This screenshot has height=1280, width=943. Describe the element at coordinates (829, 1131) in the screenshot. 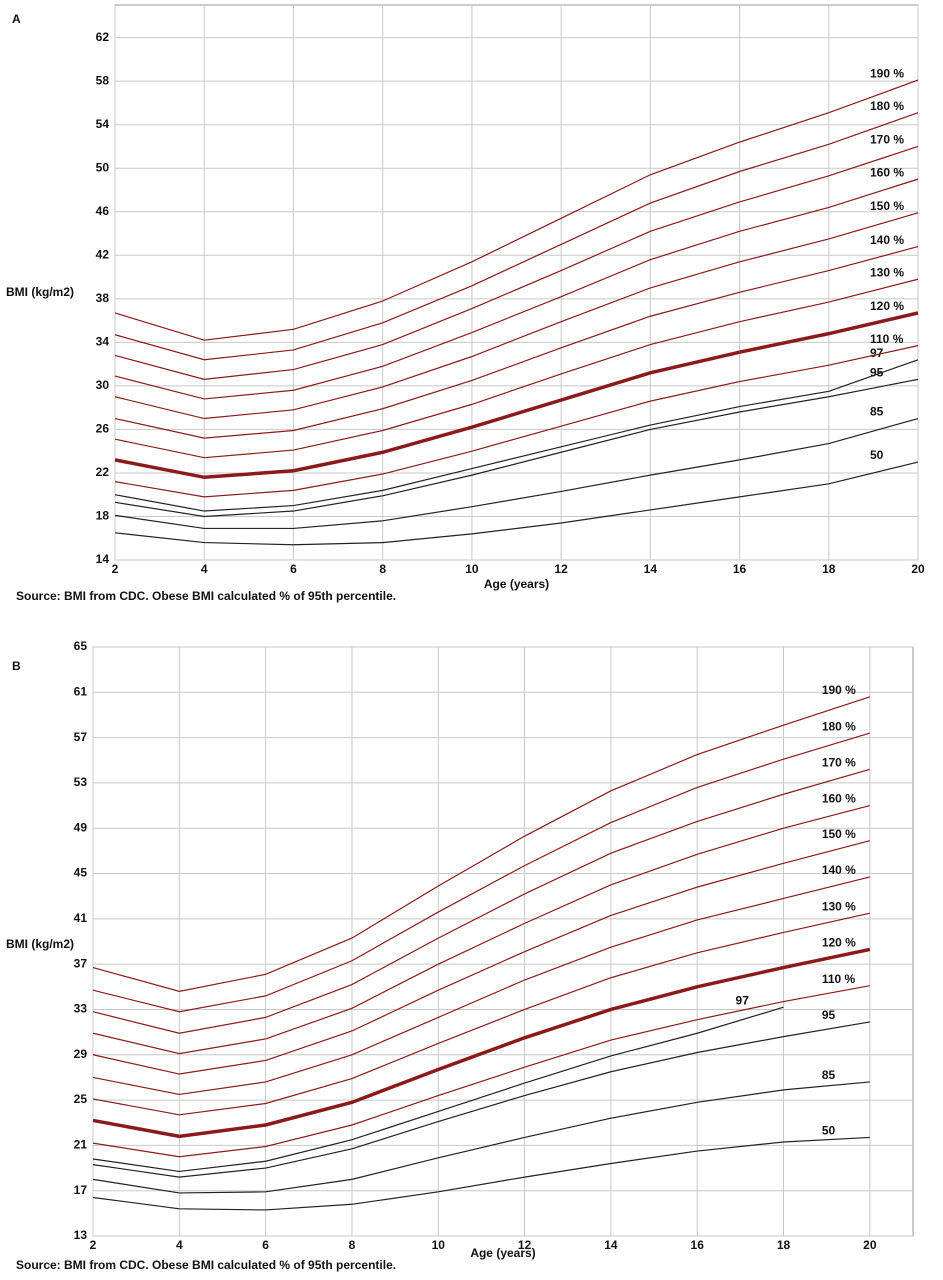

I see `series-label: 50` at that location.